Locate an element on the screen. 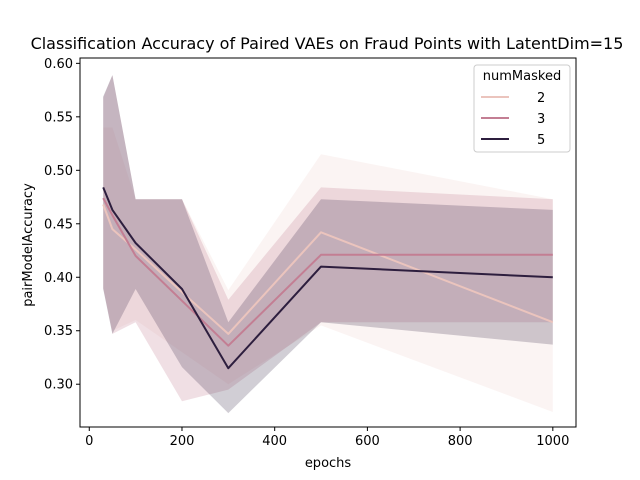 The height and width of the screenshot is (480, 640). x-tick-label: 0 is located at coordinates (89, 441).